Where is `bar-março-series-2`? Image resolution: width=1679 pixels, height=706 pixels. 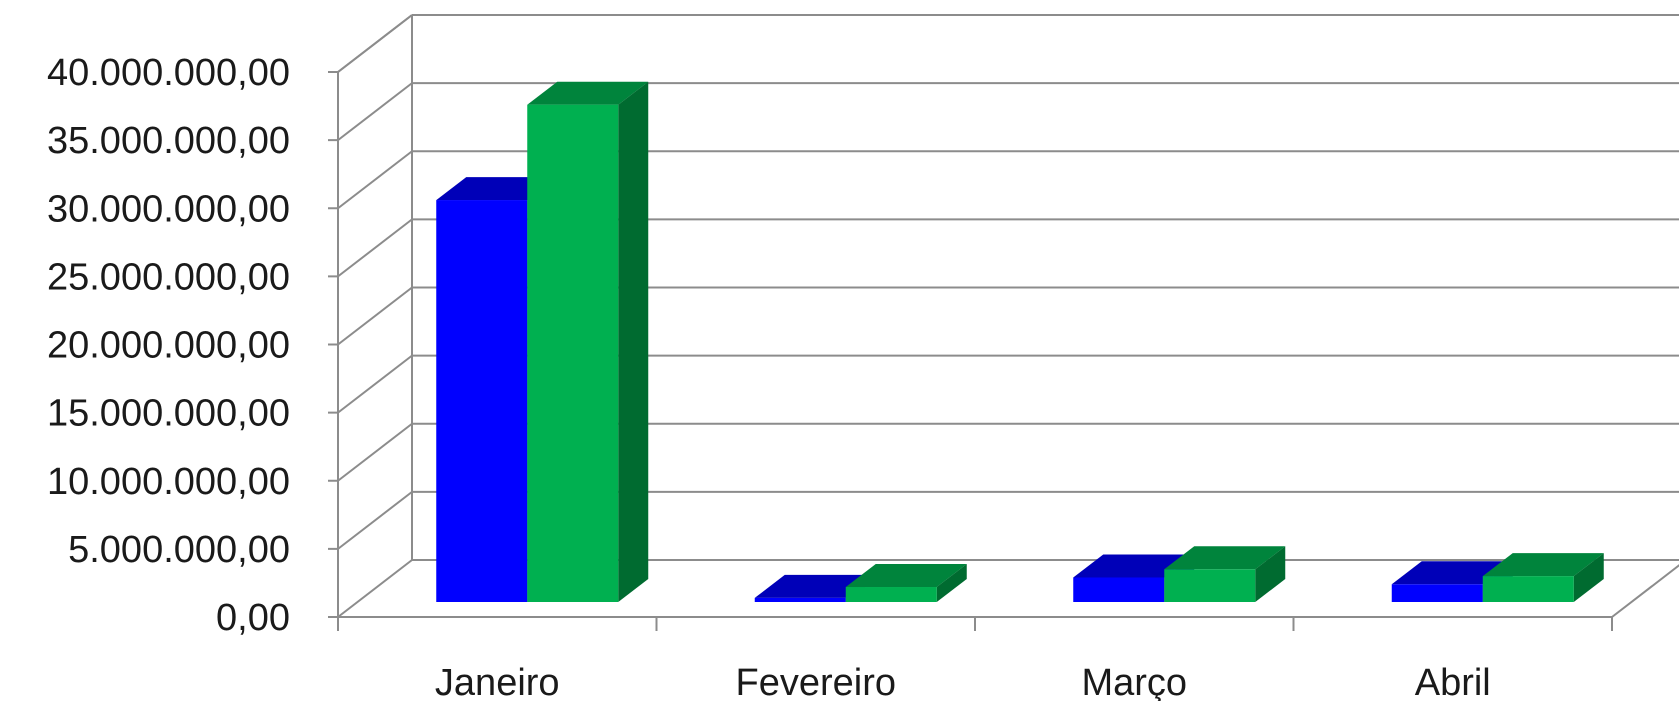 bar-março-series-2 is located at coordinates (1225, 574).